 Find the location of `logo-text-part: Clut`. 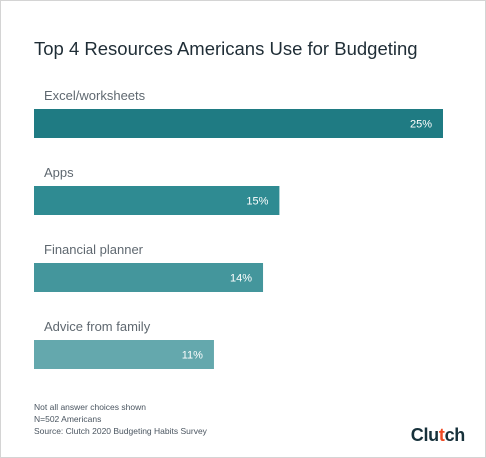

logo-text-part: Clut is located at coordinates (427, 435).